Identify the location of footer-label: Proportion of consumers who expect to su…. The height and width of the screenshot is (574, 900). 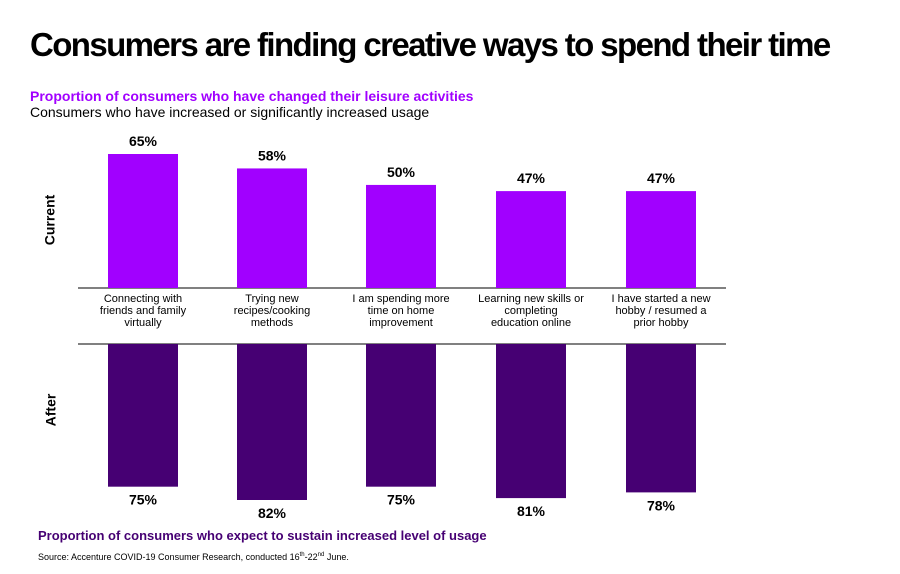
(262, 535).